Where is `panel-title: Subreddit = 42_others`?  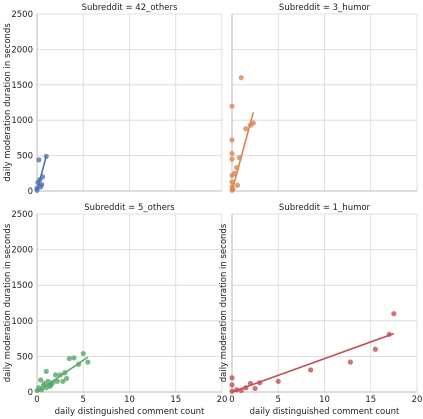
panel-title: Subreddit = 42_others is located at coordinates (130, 8).